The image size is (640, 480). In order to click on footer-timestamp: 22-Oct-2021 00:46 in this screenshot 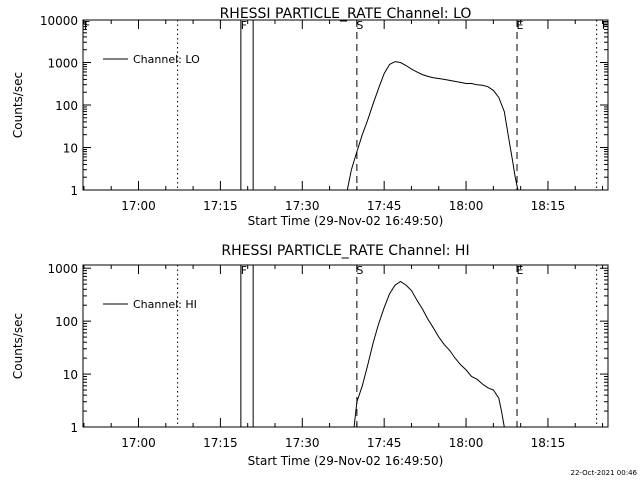, I will do `click(604, 473)`.